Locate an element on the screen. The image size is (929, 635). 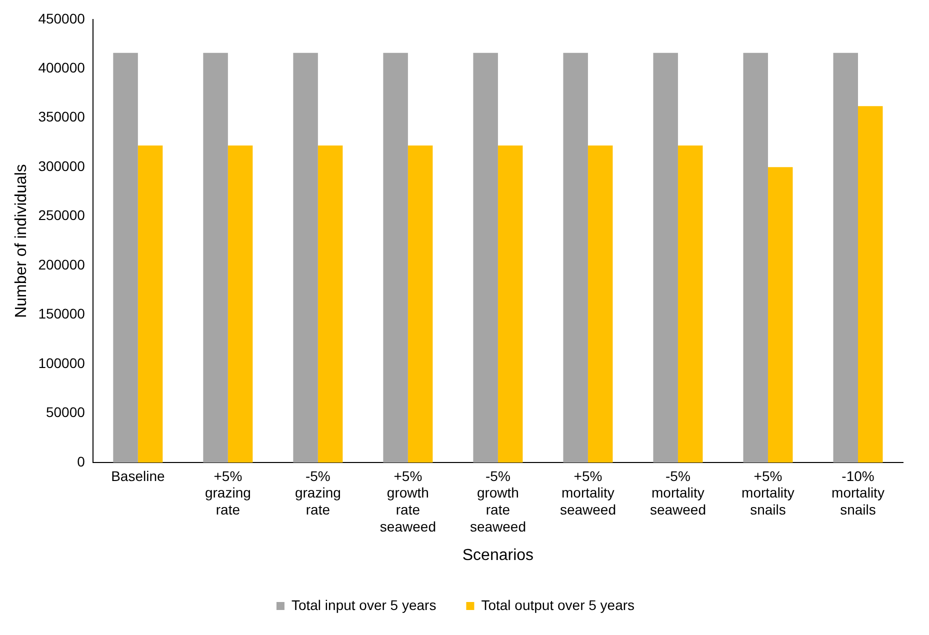
x-tick-label: +5% grazing rate is located at coordinates (227, 493).